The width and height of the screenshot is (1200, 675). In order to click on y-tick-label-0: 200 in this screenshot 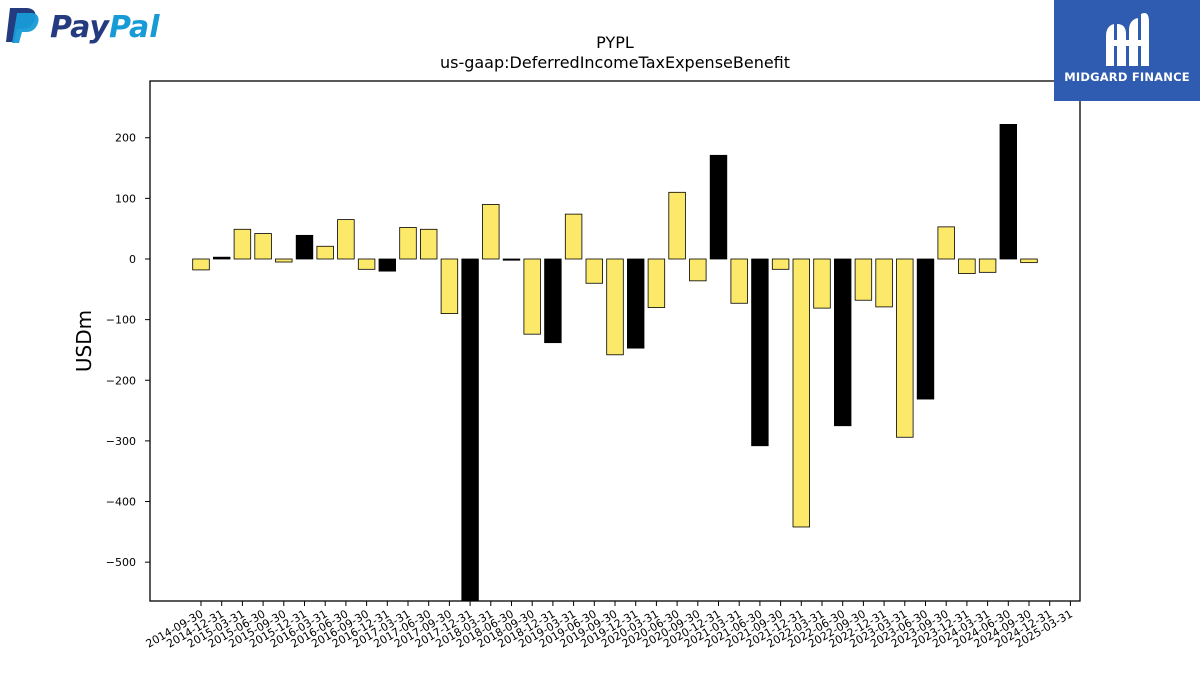, I will do `click(125, 138)`.